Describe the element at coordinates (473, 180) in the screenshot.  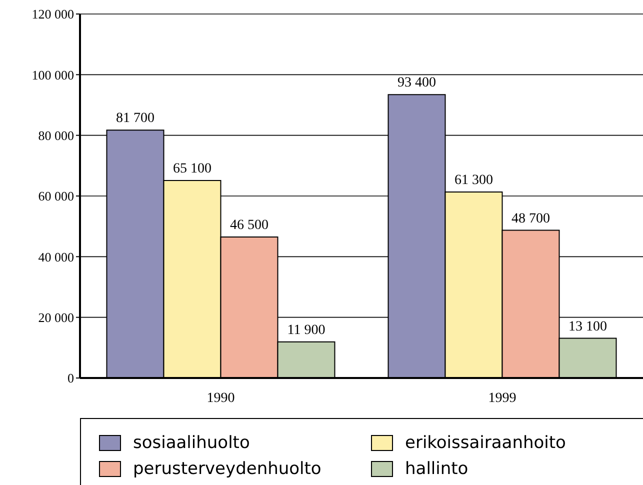
I see `data-label: 61 300` at that location.